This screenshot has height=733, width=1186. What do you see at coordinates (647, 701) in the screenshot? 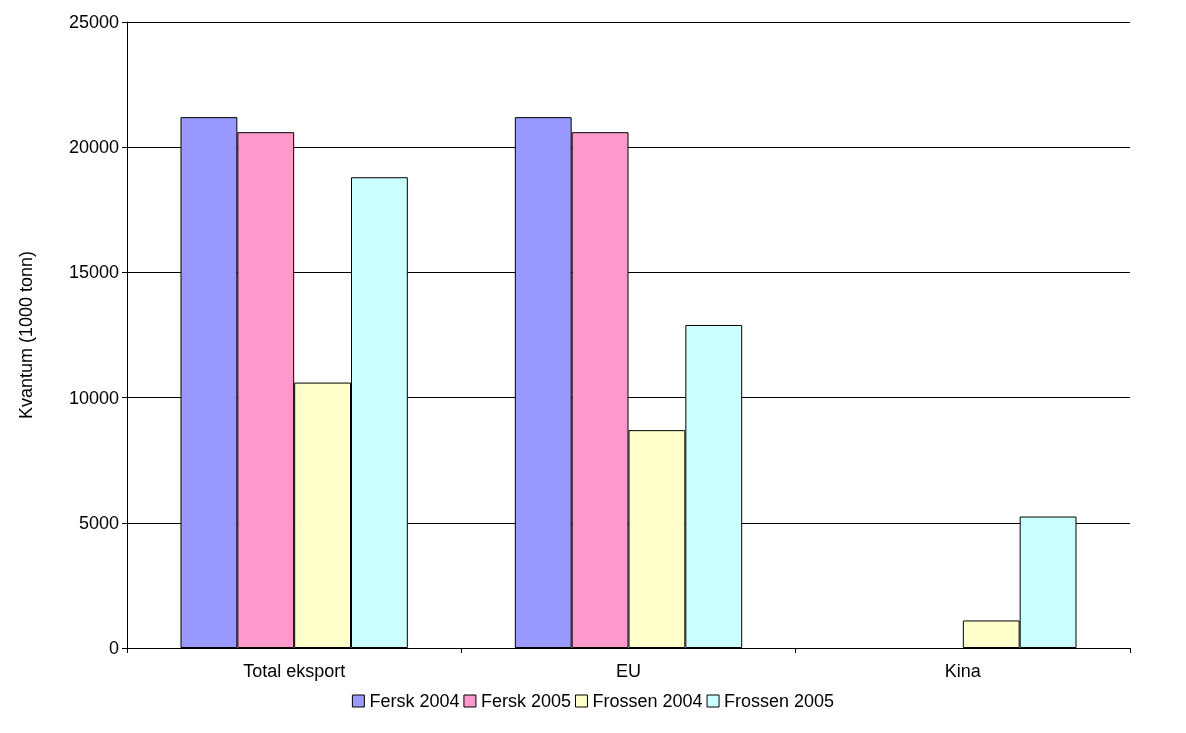
I see `legend-label: Frossen 2004` at bounding box center [647, 701].